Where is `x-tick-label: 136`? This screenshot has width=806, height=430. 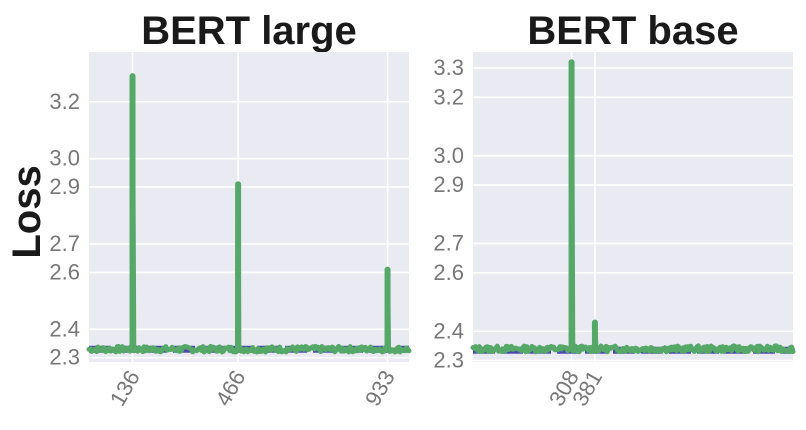
x-tick-label: 136 is located at coordinates (125, 388).